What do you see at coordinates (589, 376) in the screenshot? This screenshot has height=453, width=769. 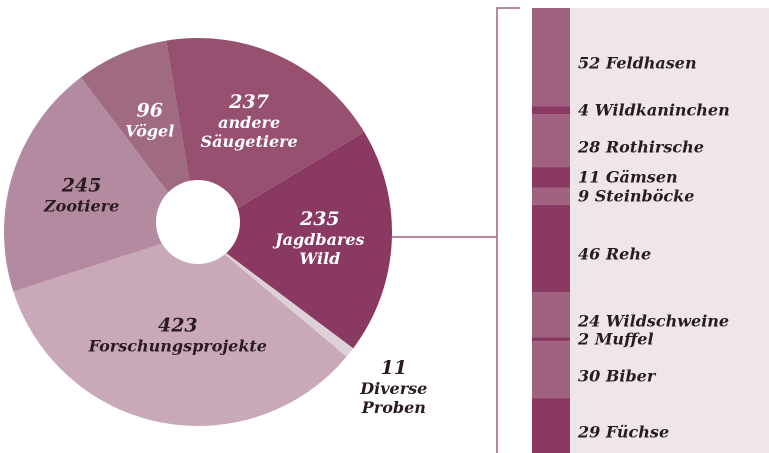 I see `bar-value: 30` at bounding box center [589, 376].